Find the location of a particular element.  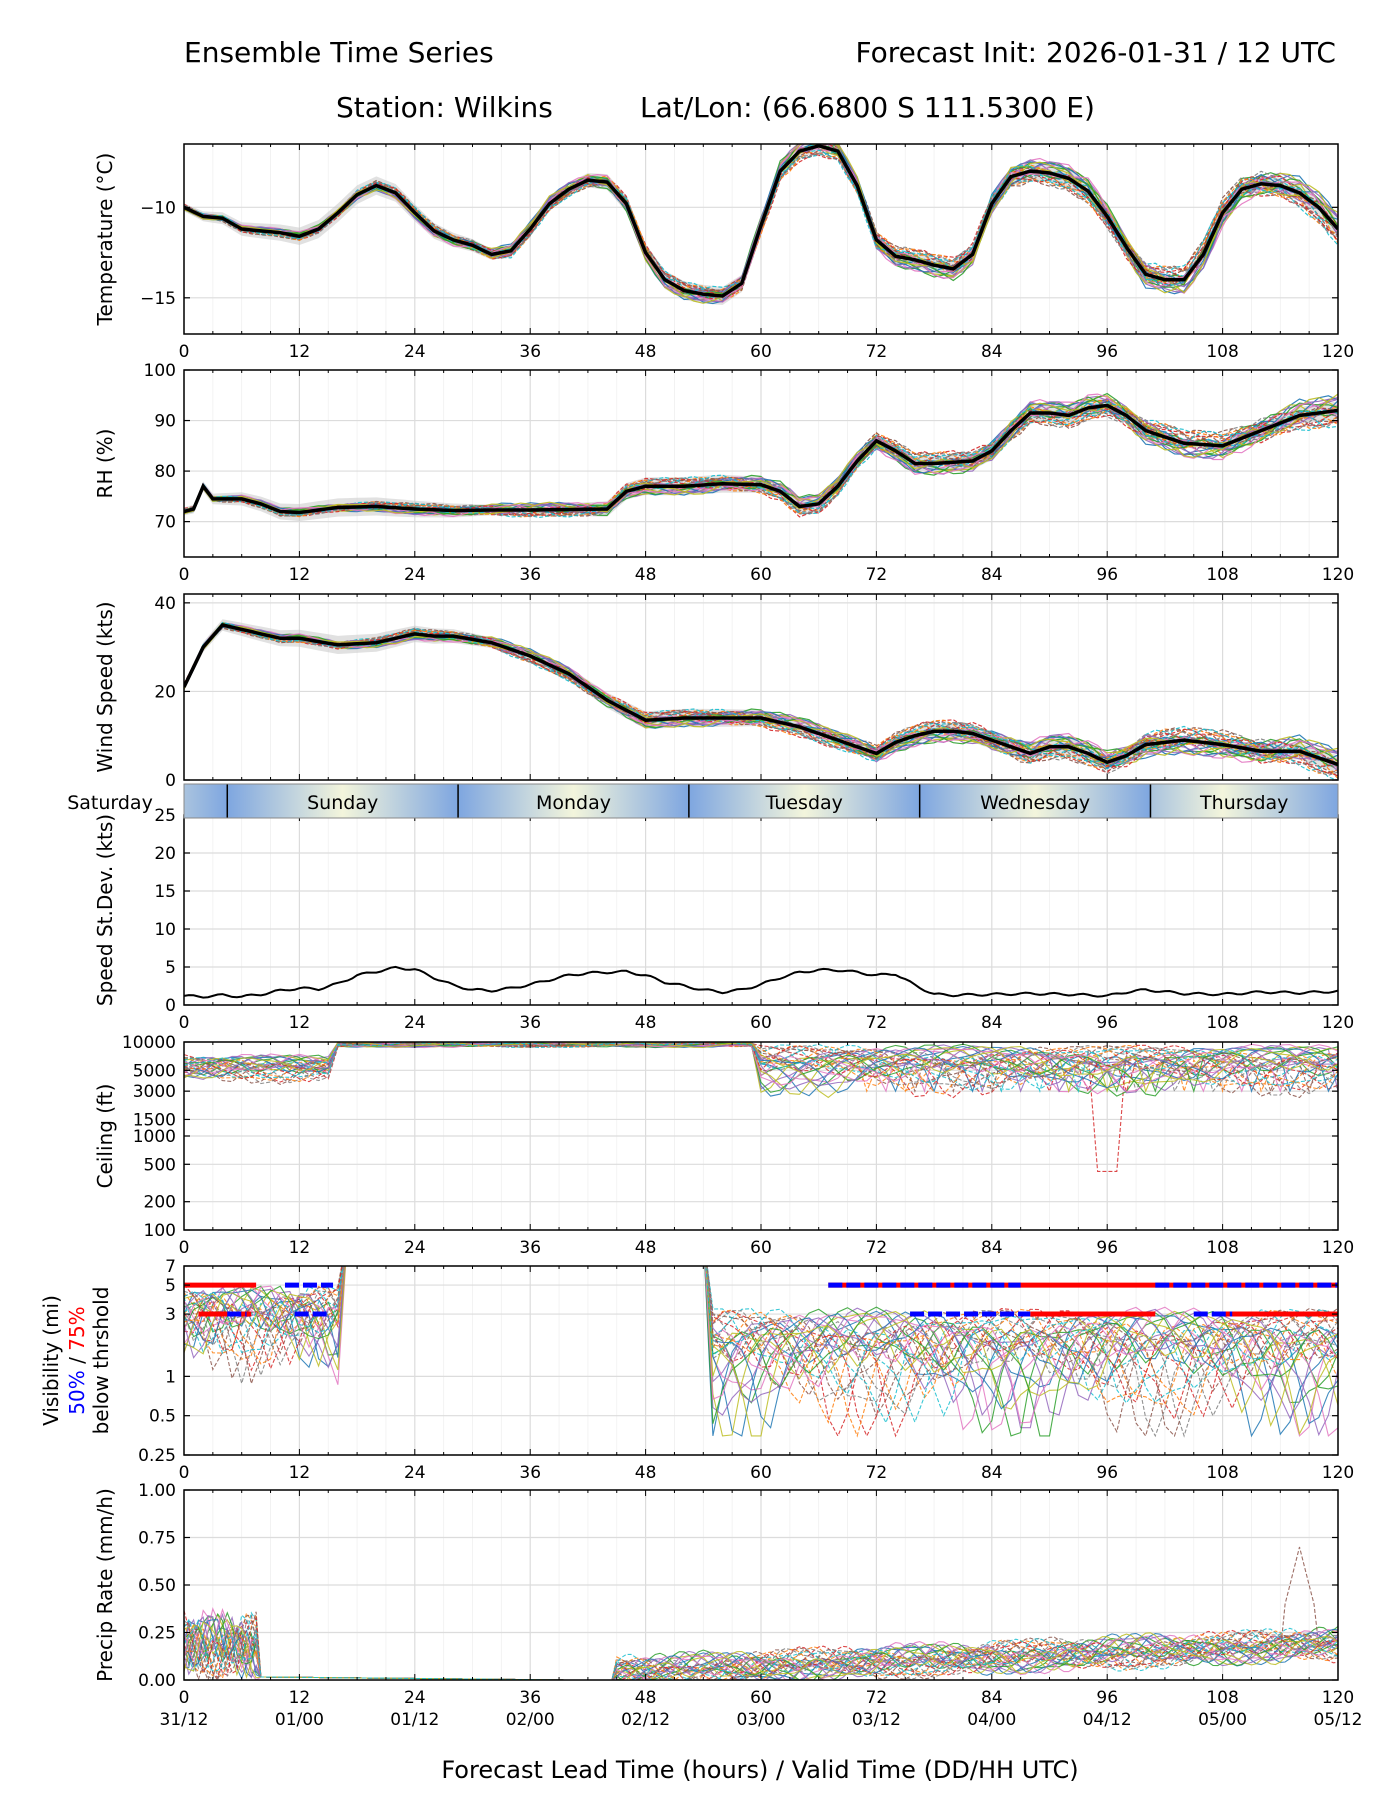

valid-time-label: 03/12 is located at coordinates (876, 1720).